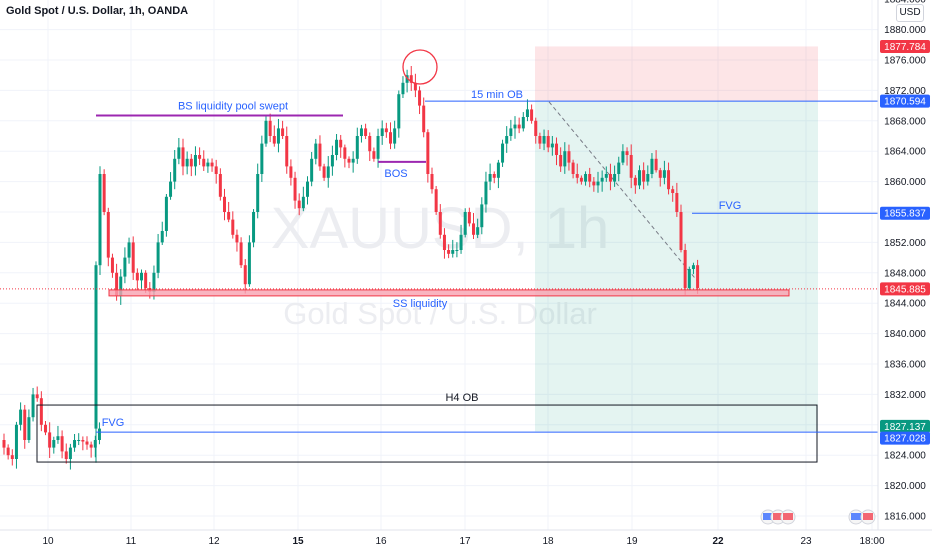 Image resolution: width=932 pixels, height=550 pixels. What do you see at coordinates (113, 423) in the screenshot?
I see `fvg-lower-label: FVG` at bounding box center [113, 423].